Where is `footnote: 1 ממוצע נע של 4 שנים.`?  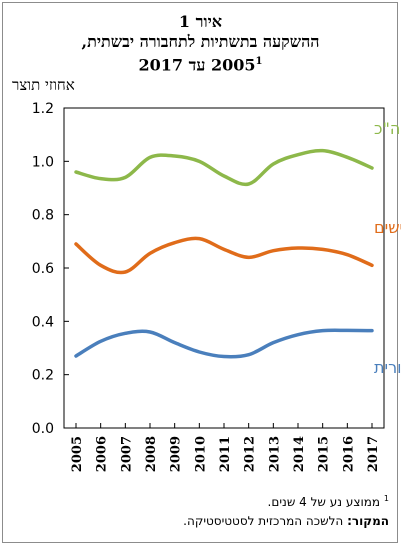
footnote: 1 ממוצע נע של 4 שנים. is located at coordinates (328, 501).